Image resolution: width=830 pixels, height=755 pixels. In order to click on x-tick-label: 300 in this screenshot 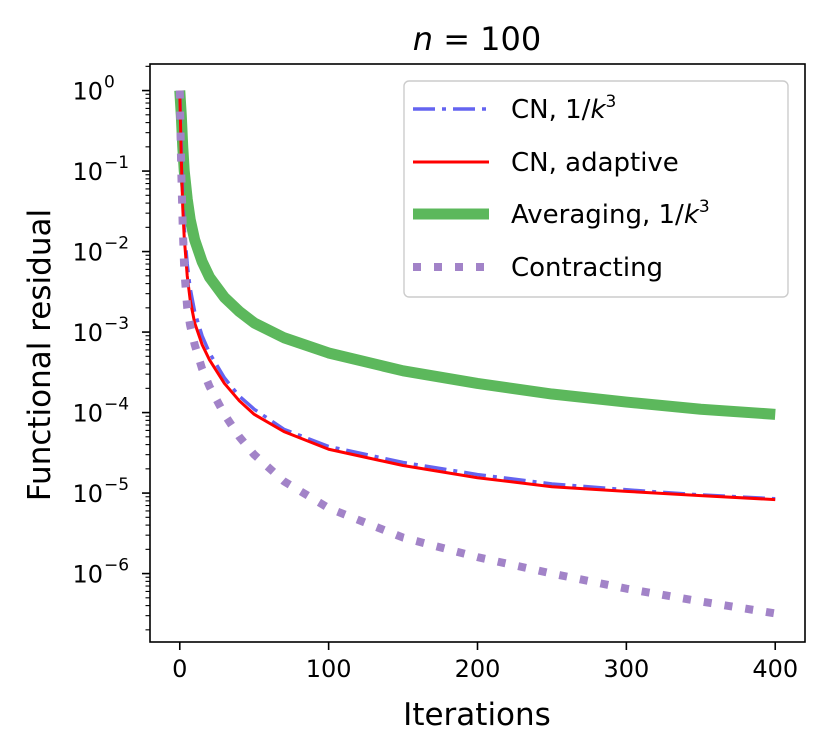, I will do `click(626, 669)`.